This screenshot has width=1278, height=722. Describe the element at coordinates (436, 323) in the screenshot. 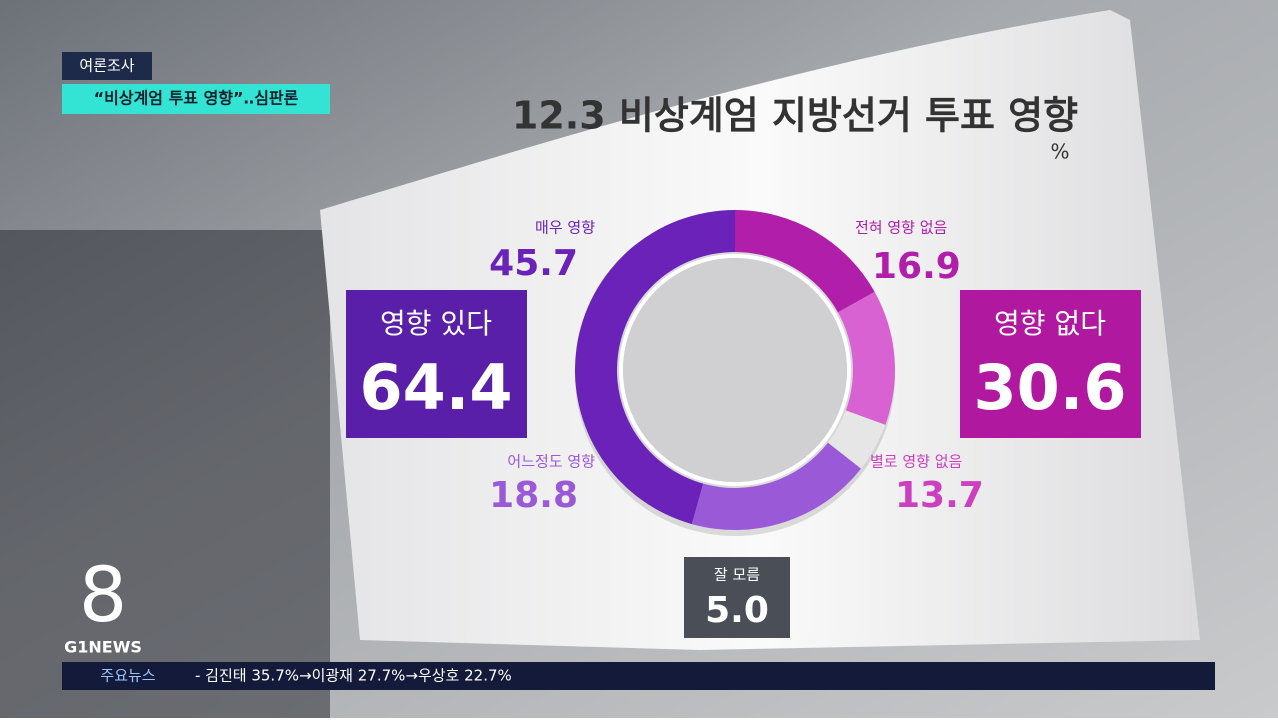

I see `group-name: 영향 있다` at that location.